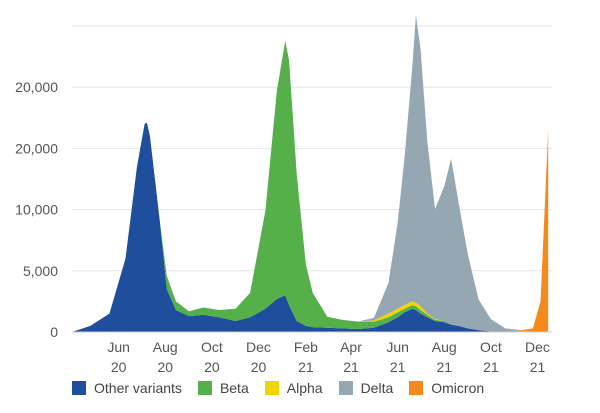  I want to click on y-tick-label: 0, so click(54, 332).